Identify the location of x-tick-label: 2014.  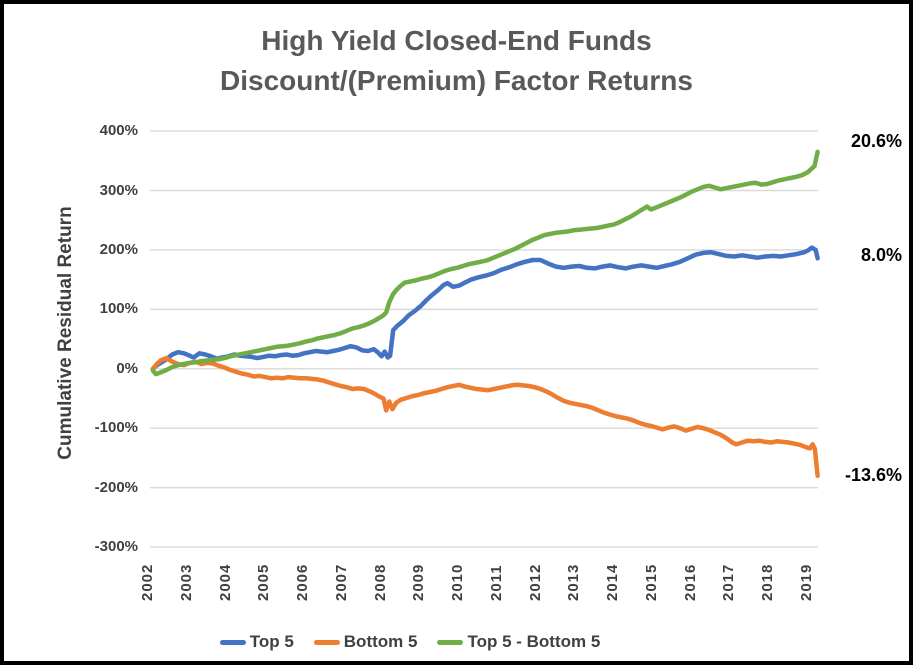
(613, 582).